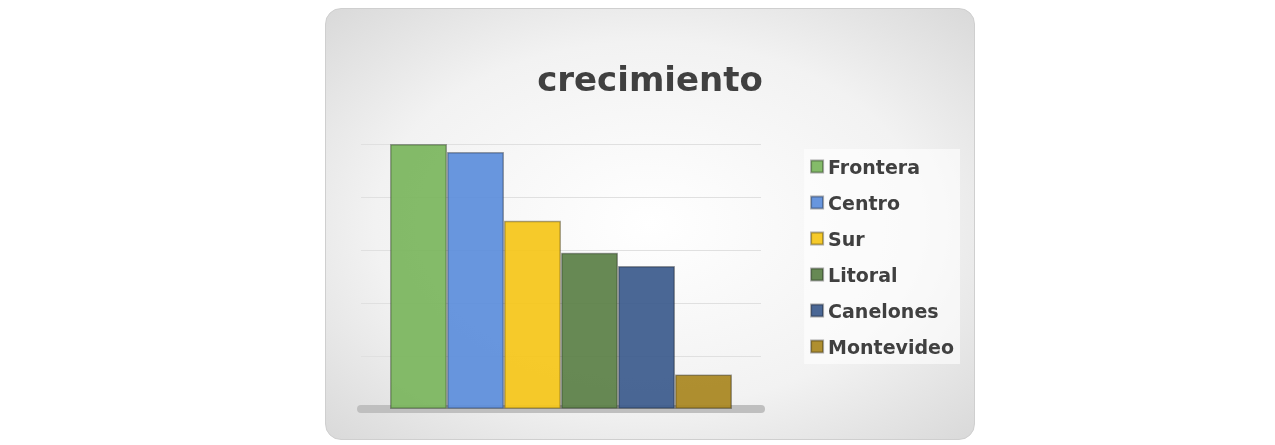 Image resolution: width=1275 pixels, height=445 pixels. I want to click on legend-label: Sur, so click(847, 238).